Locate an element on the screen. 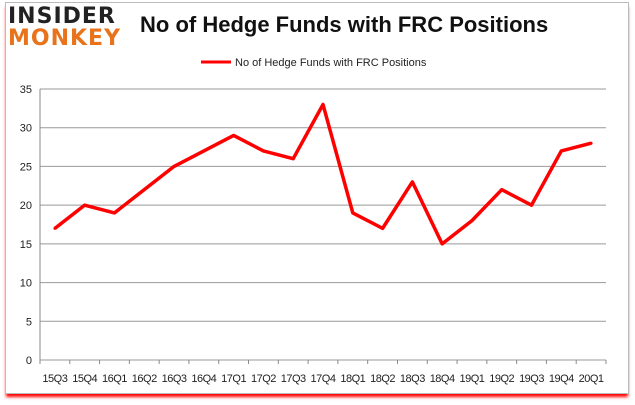 This screenshot has width=635, height=405. y-tick-label: 35 is located at coordinates (26, 90).